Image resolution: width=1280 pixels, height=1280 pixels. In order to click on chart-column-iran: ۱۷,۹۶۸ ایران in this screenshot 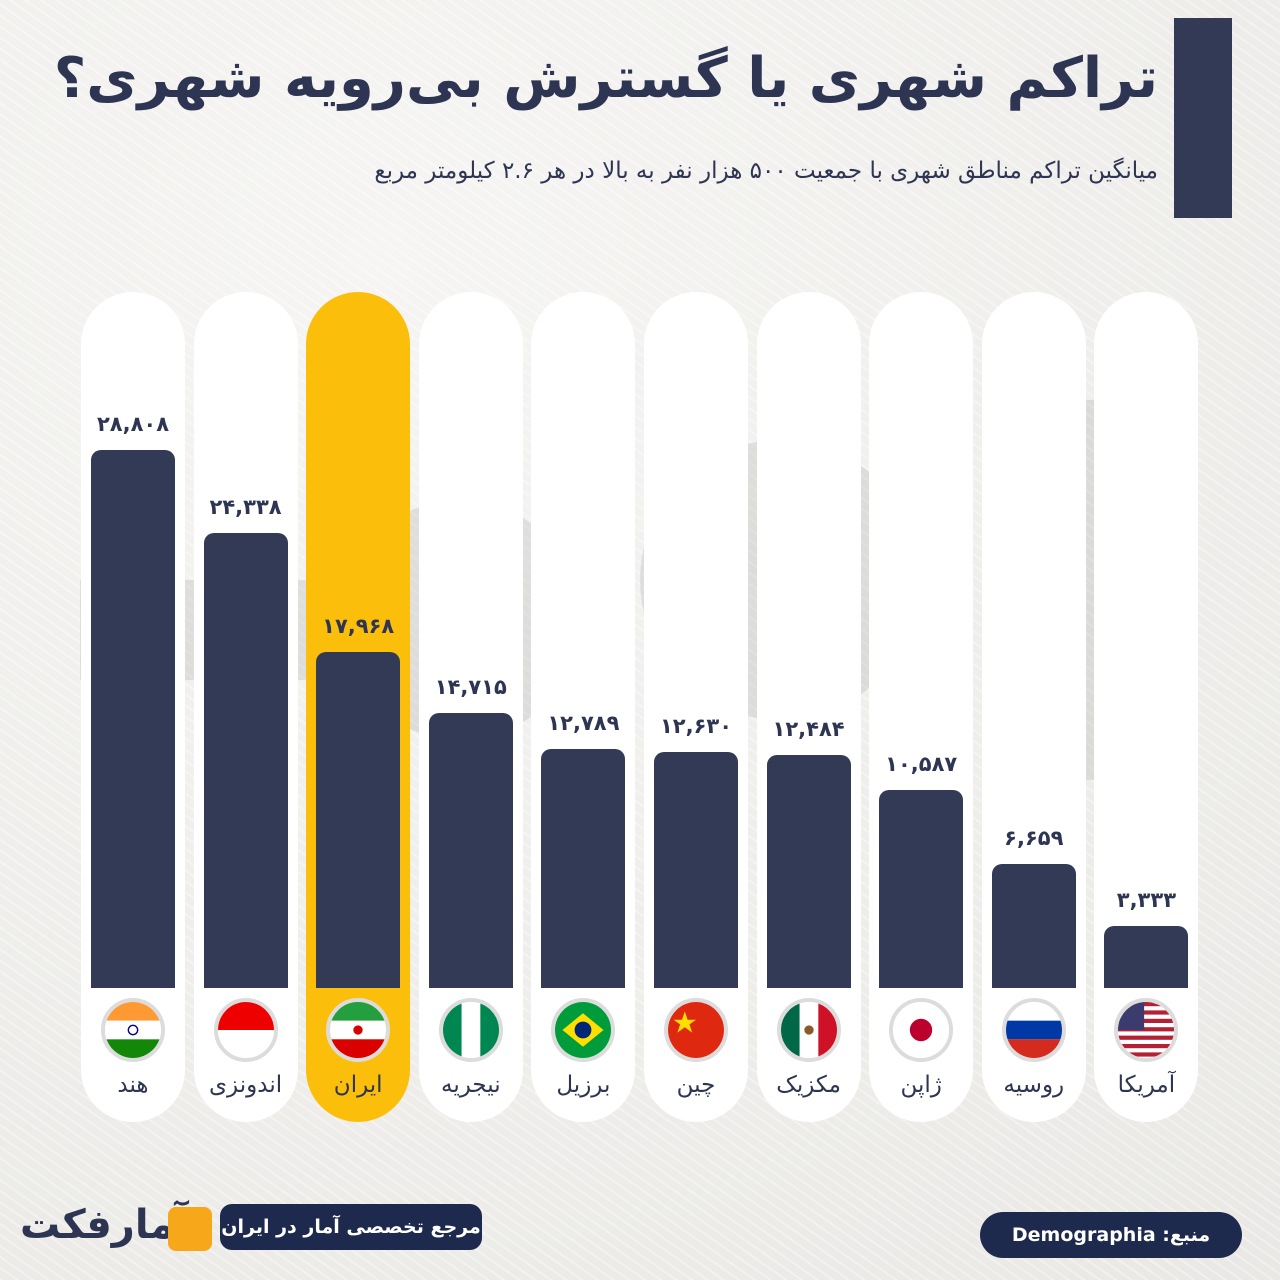, I will do `click(358, 707)`.